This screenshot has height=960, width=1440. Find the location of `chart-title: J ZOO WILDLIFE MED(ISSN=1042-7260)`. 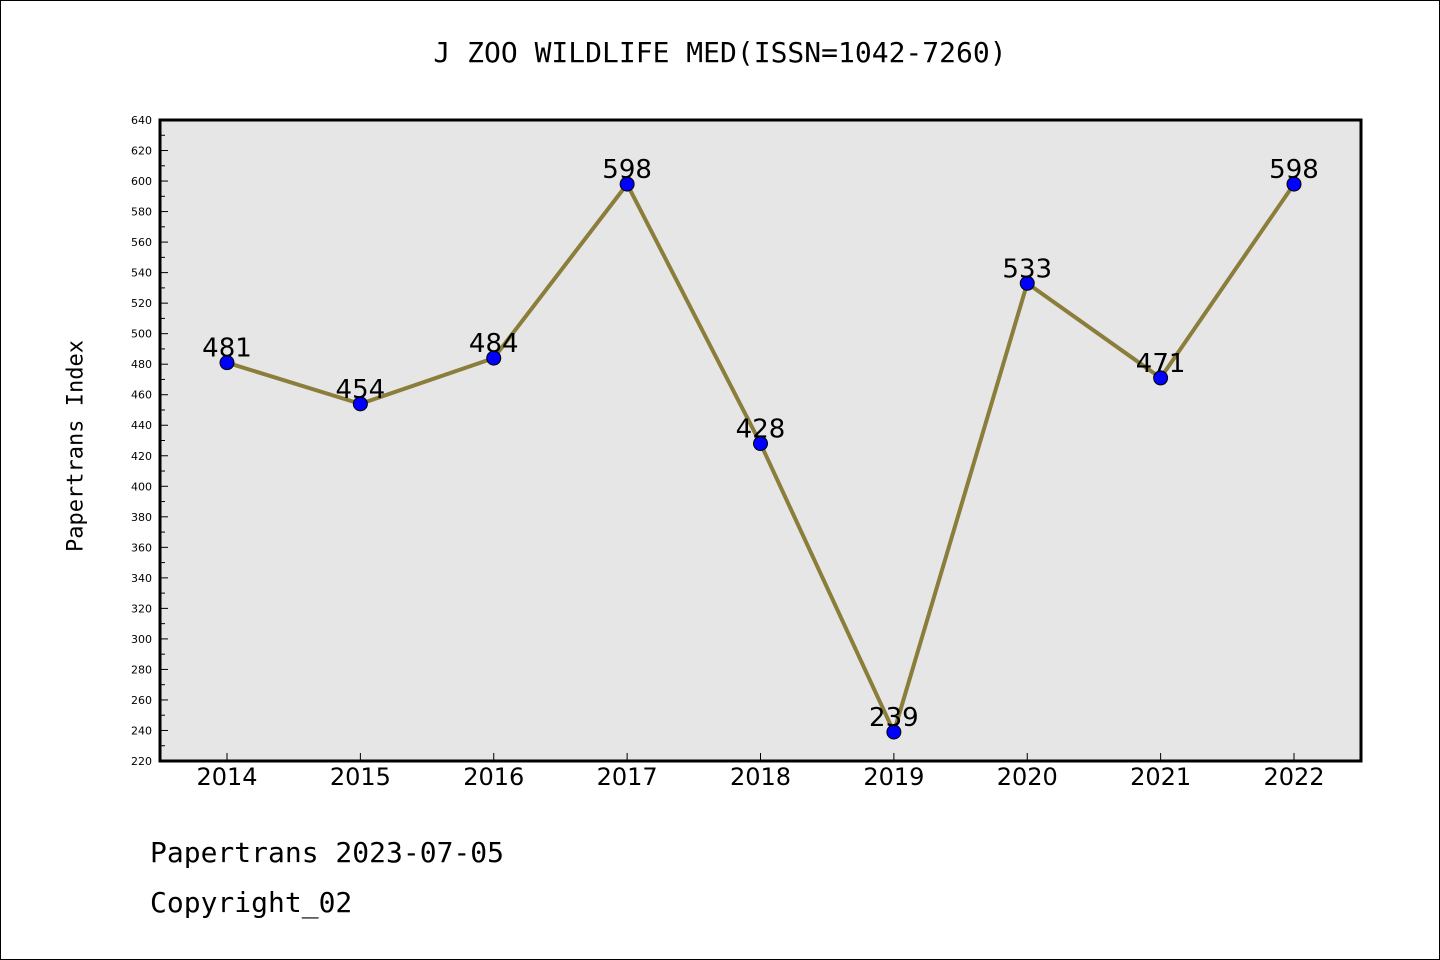

chart-title: J ZOO WILDLIFE MED(ISSN=1042-7260) is located at coordinates (720, 52).